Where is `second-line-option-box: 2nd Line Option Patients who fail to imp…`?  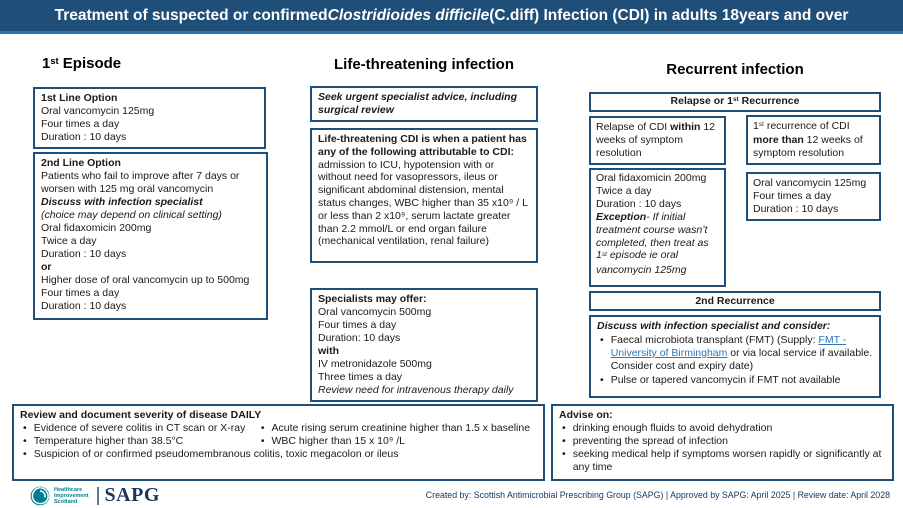 second-line-option-box: 2nd Line Option Patients who fail to imp… is located at coordinates (150, 236).